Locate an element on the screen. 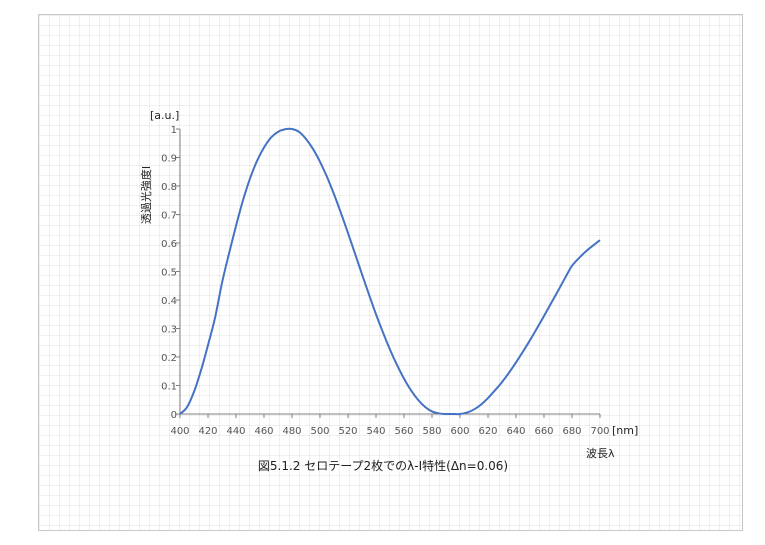 The width and height of the screenshot is (765, 545). chart-title: 図5.1.2 セロテープ2枚でのλ-I特性(Δn=0.06) is located at coordinates (383, 465).